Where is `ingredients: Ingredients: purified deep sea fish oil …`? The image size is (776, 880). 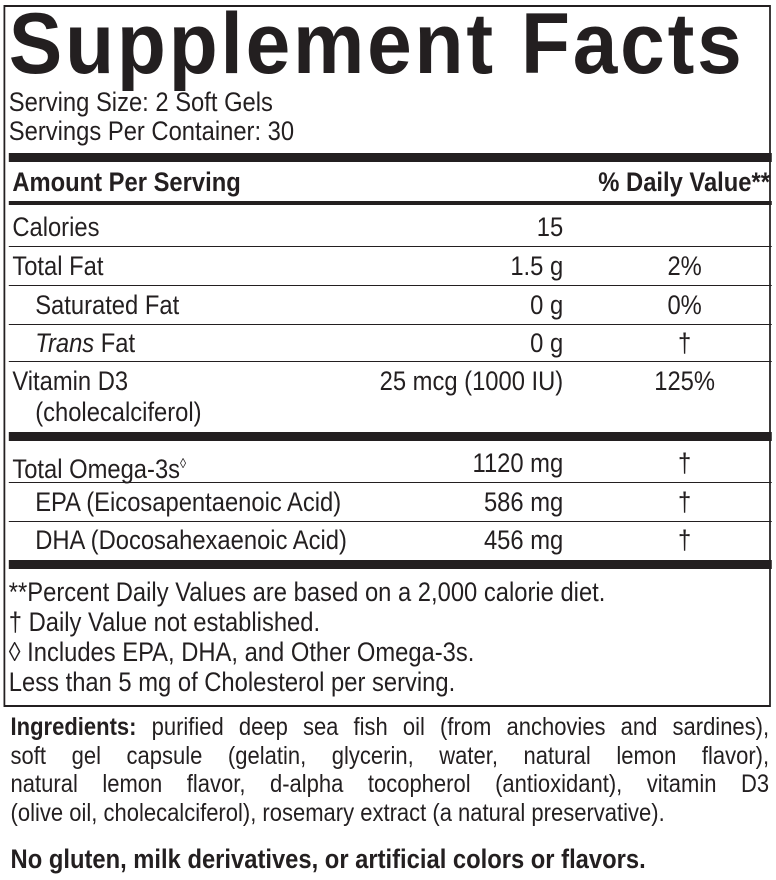
ingredients: Ingredients: purified deep sea fish oil … is located at coordinates (390, 770).